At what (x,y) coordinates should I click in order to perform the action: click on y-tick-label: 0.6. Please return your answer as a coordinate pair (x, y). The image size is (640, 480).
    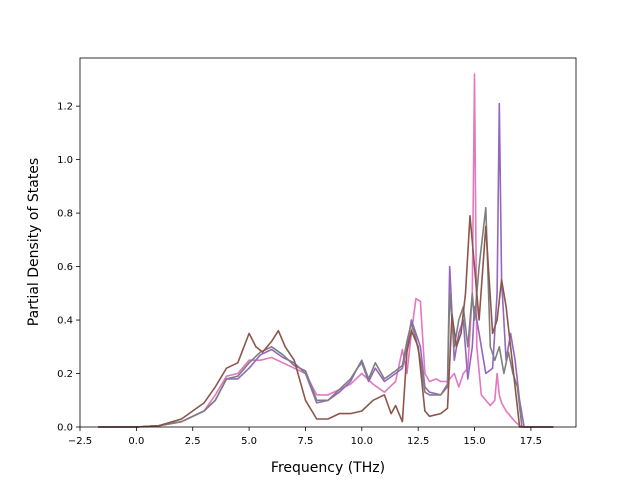
    Looking at the image, I should click on (65, 267).